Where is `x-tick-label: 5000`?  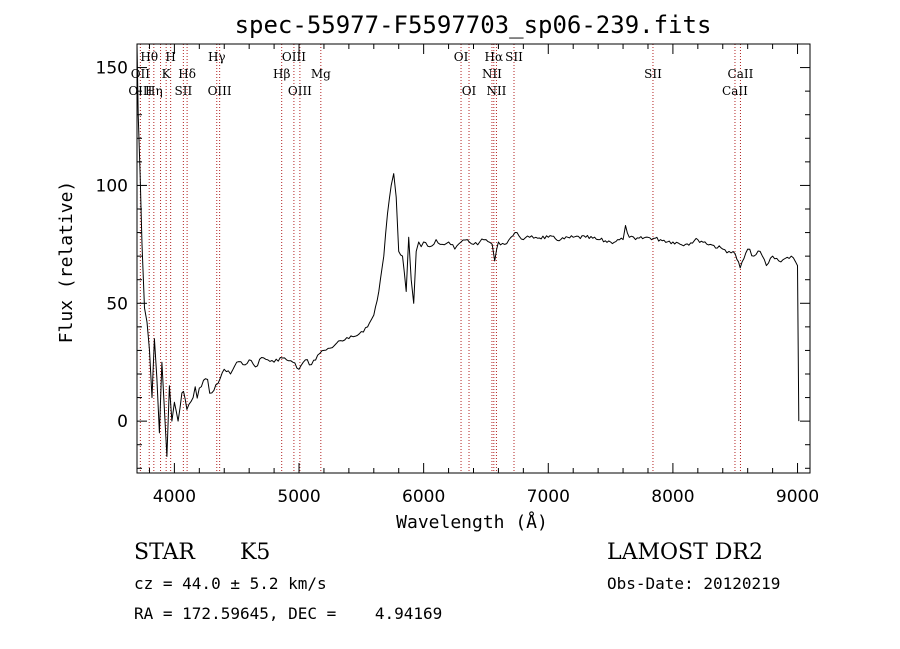
x-tick-label: 5000 is located at coordinates (298, 497).